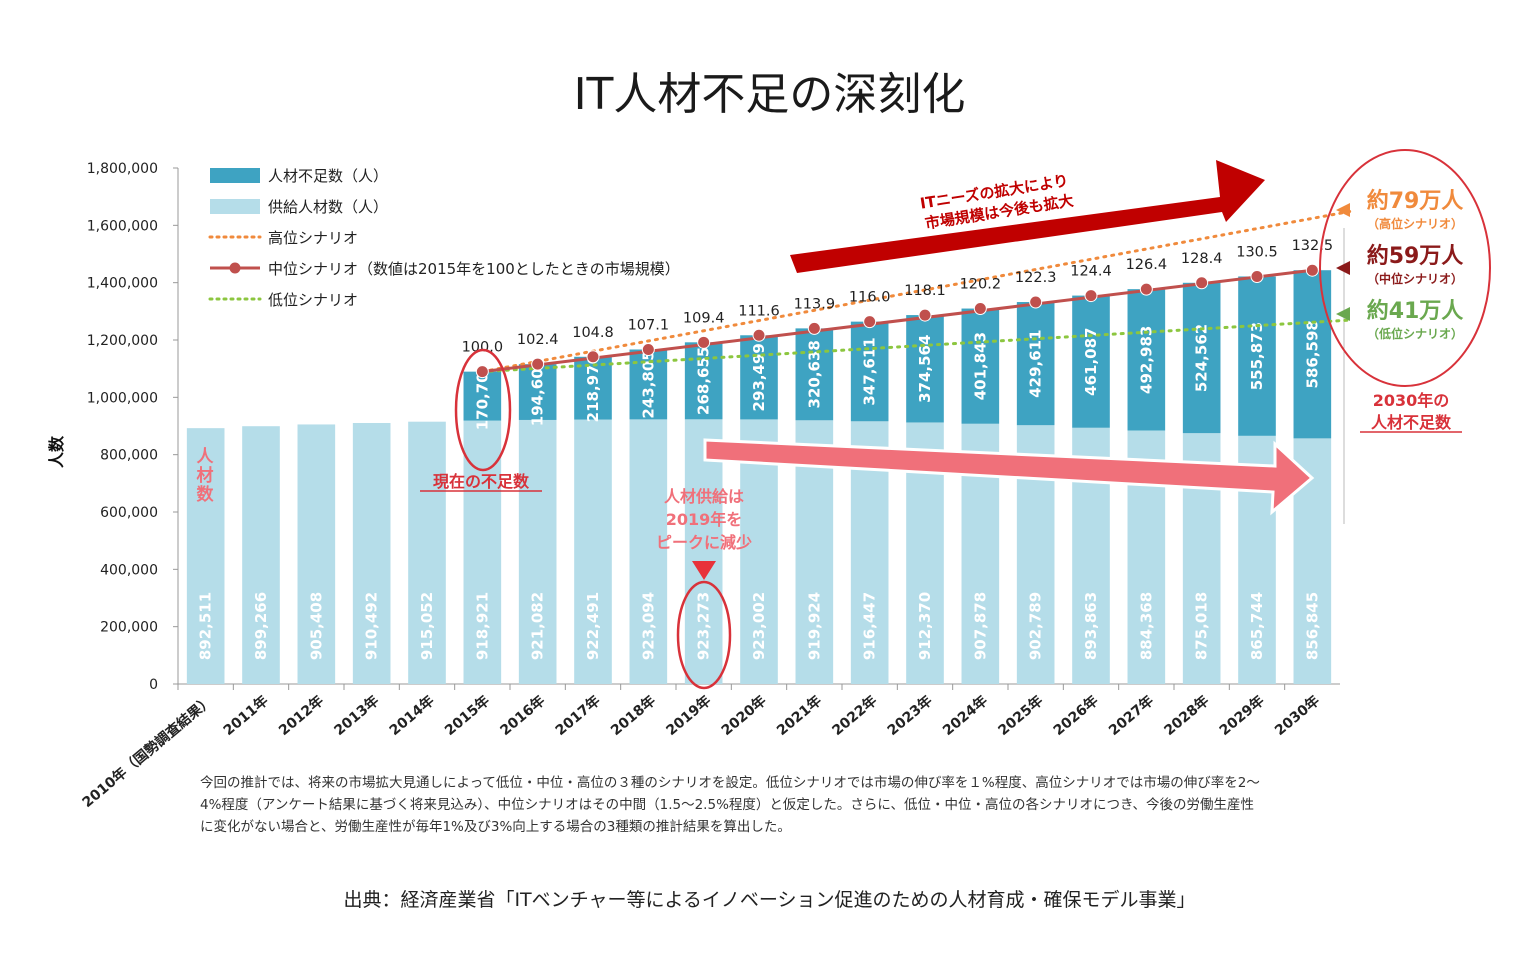  Describe the element at coordinates (538, 626) in the screenshot. I see `supply-label: 921,082` at that location.